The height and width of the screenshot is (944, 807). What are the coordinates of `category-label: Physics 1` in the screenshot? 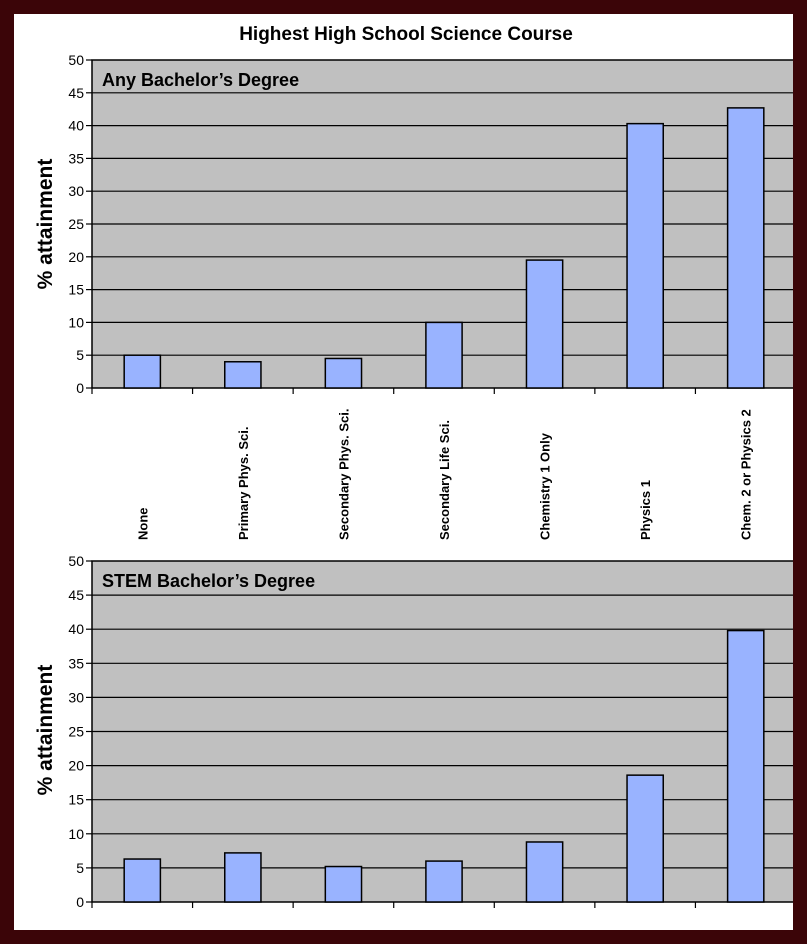 It's located at (645, 510).